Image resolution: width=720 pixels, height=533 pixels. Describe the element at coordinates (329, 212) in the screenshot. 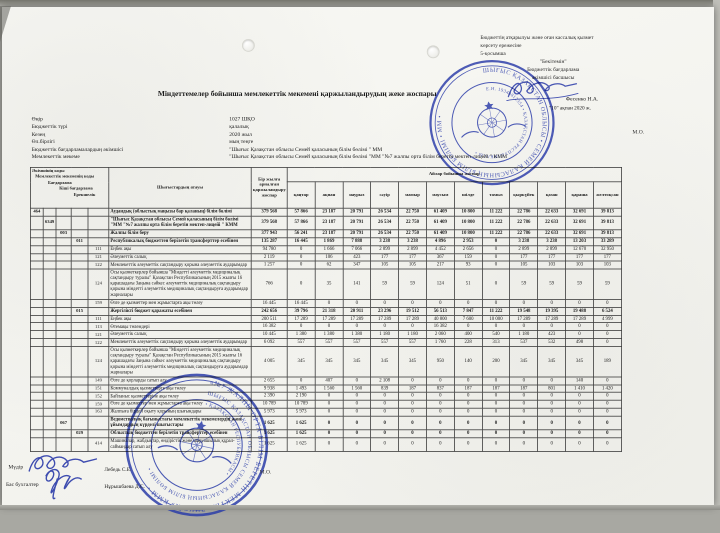

I see `month-value-cell: 23 187` at that location.